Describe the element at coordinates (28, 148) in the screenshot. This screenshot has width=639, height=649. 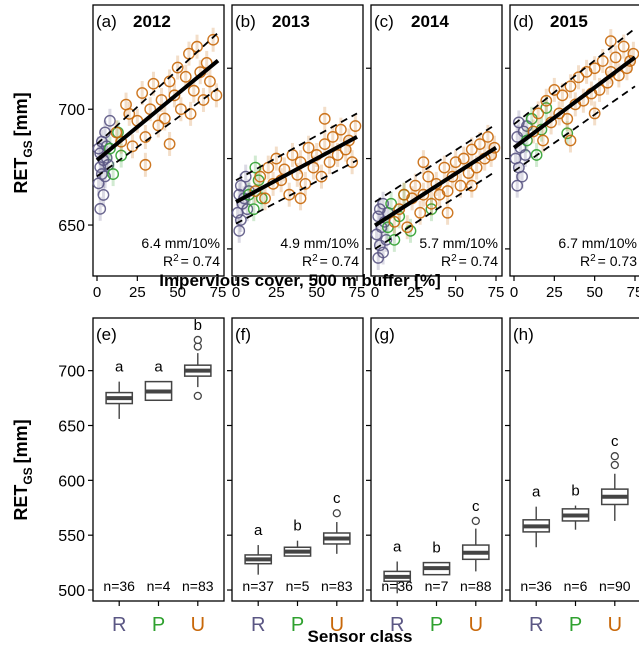
I see `y-axis-label-top-subscript: GS` at that location.